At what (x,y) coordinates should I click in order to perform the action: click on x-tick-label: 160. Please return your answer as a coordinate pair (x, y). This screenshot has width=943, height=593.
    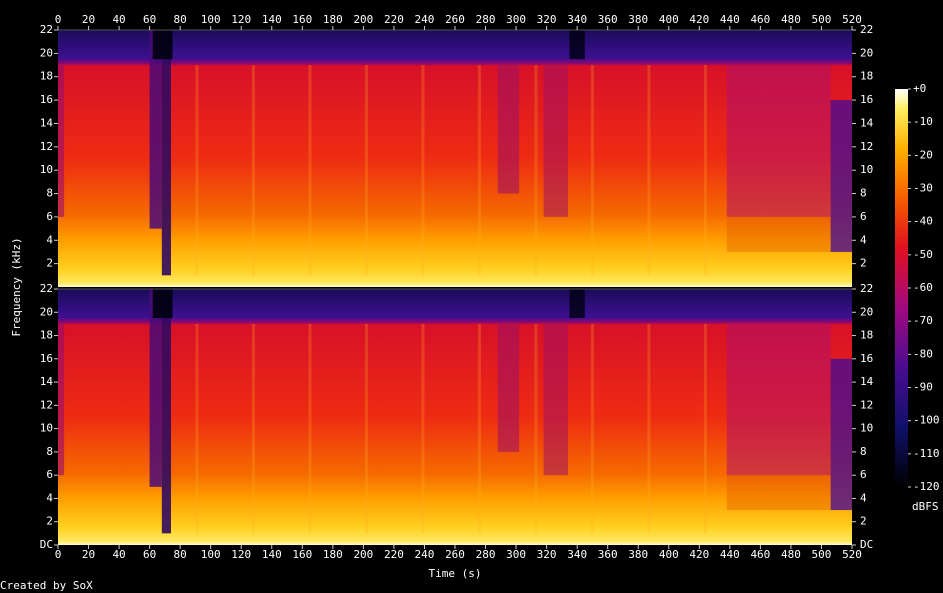
    Looking at the image, I should click on (302, 554).